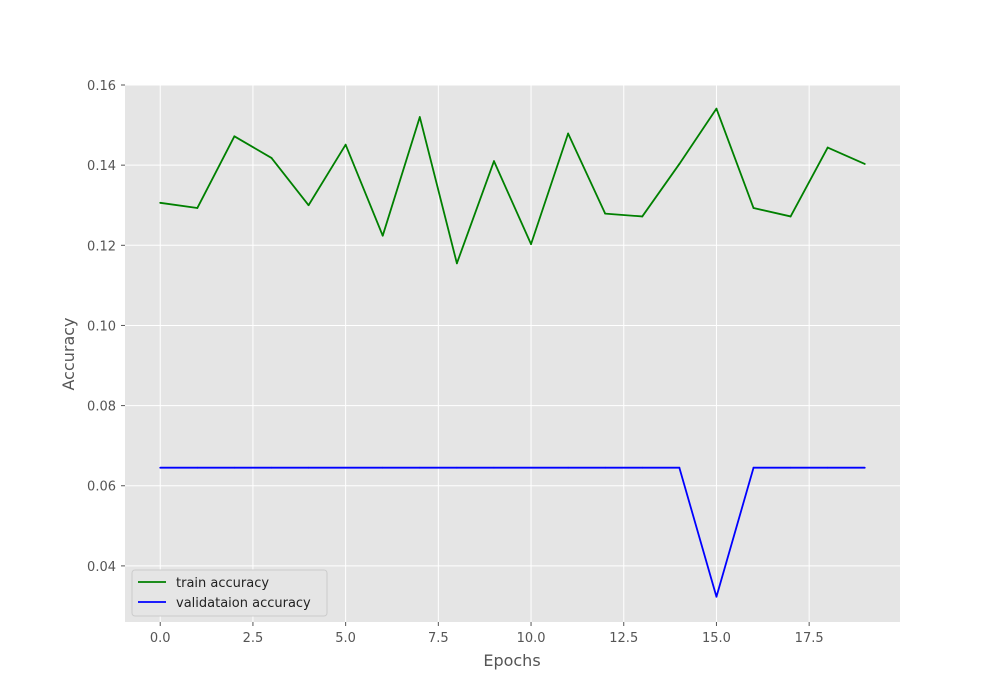 This screenshot has height=700, width=1000. Describe the element at coordinates (438, 638) in the screenshot. I see `x-tick-label: 7.5` at that location.